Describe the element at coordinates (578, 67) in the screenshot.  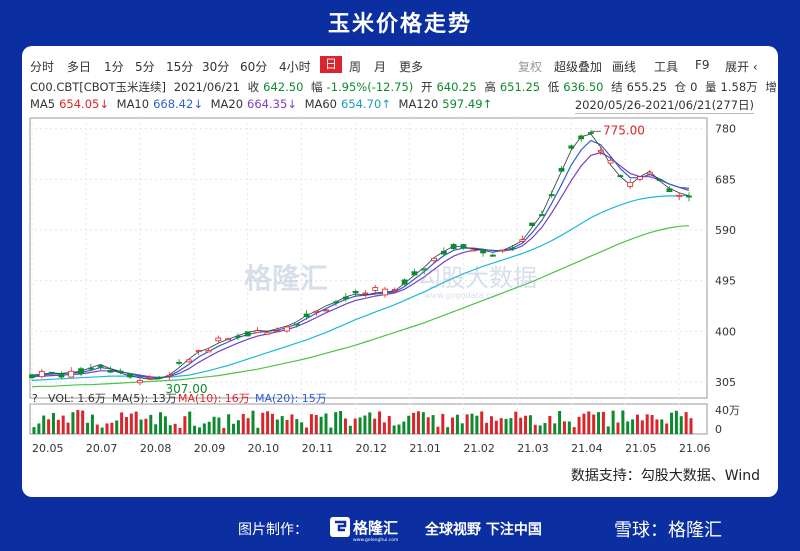
I see `tool-1: 超级叠加` at that location.